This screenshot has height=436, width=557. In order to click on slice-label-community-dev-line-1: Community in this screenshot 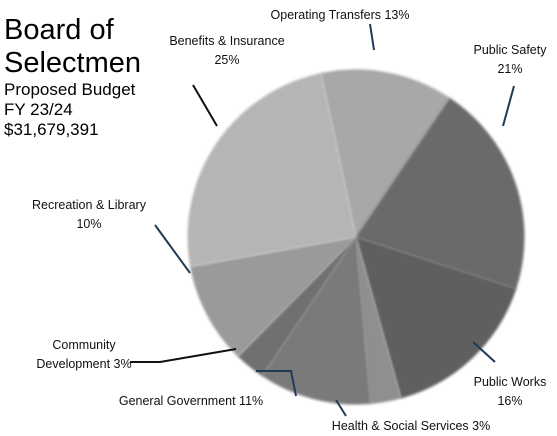, I will do `click(84, 345)`.